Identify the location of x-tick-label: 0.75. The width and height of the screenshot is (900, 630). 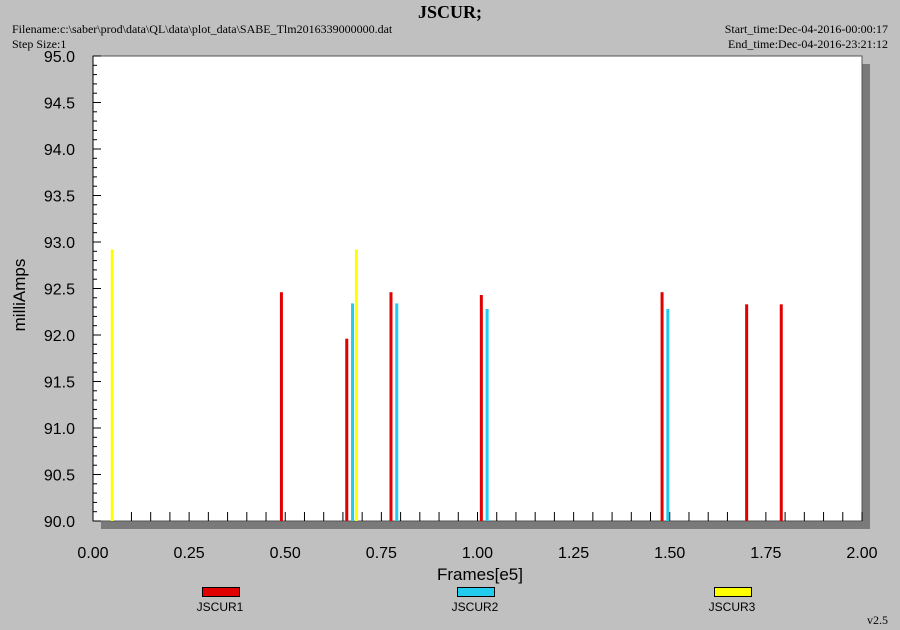
(381, 553).